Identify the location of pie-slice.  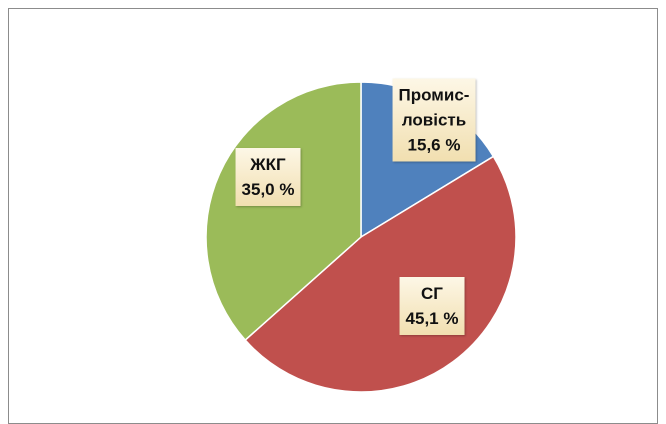
(283, 211).